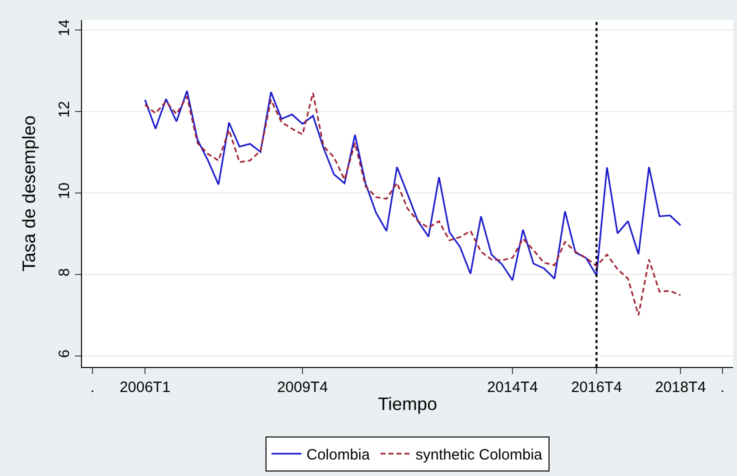 The width and height of the screenshot is (737, 476). I want to click on x-tick-label: 2016T4, so click(596, 387).